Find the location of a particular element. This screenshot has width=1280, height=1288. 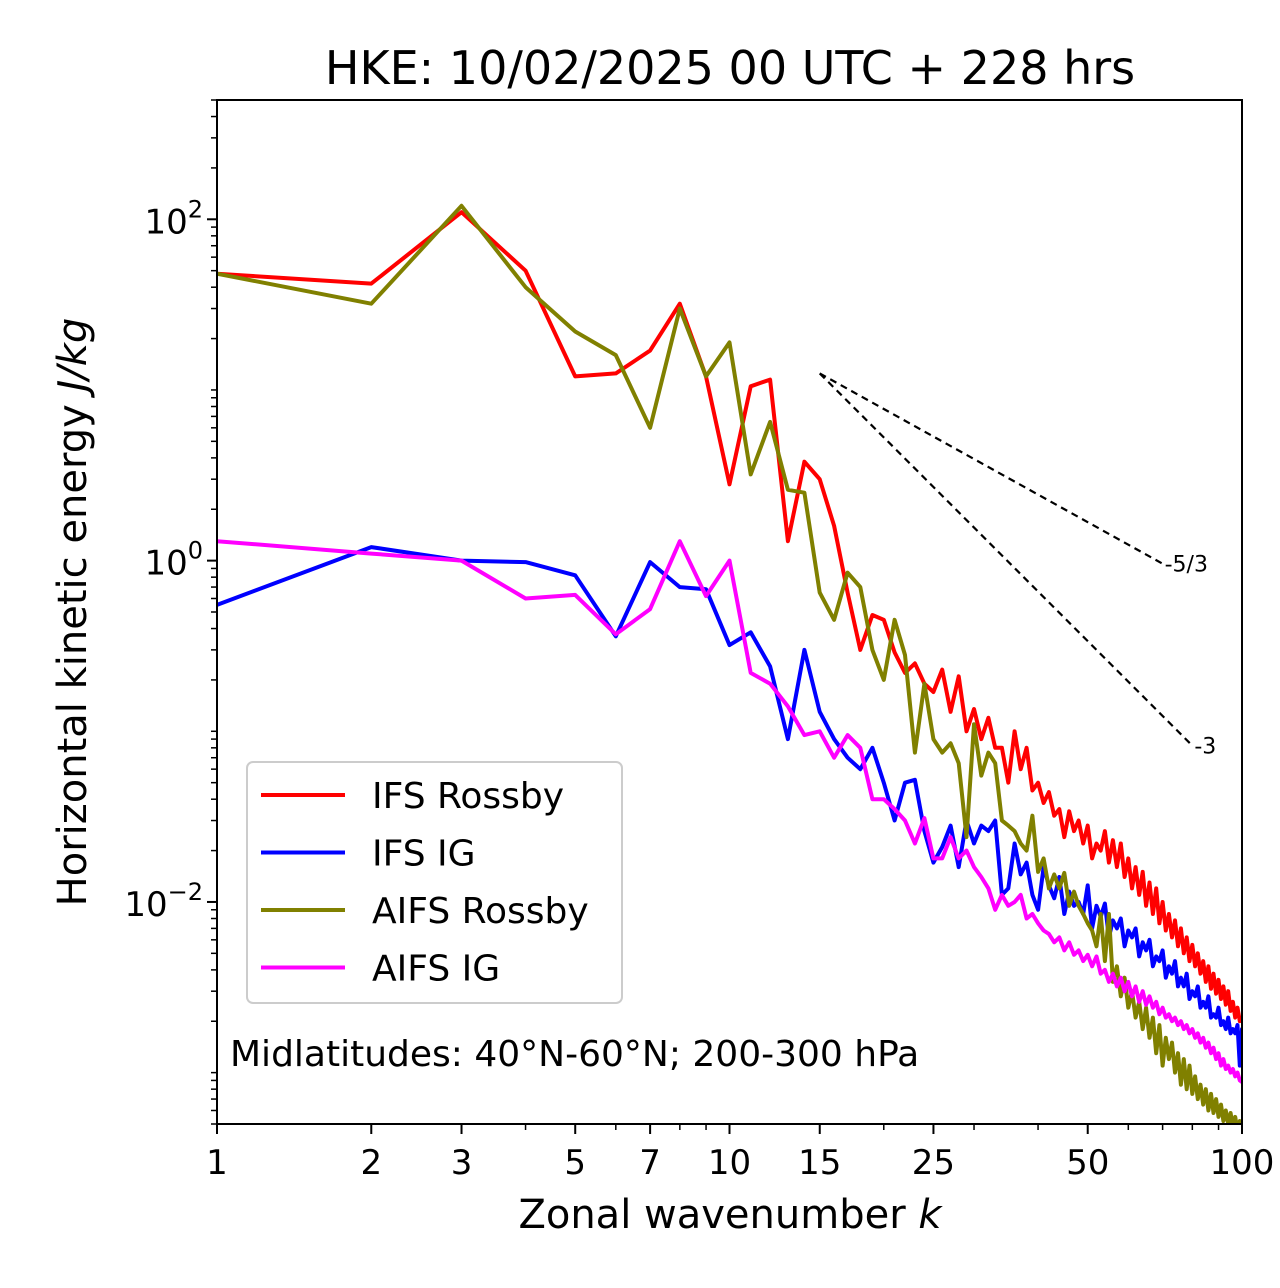

y-axis-label-units: J/kg is located at coordinates (73, 358).